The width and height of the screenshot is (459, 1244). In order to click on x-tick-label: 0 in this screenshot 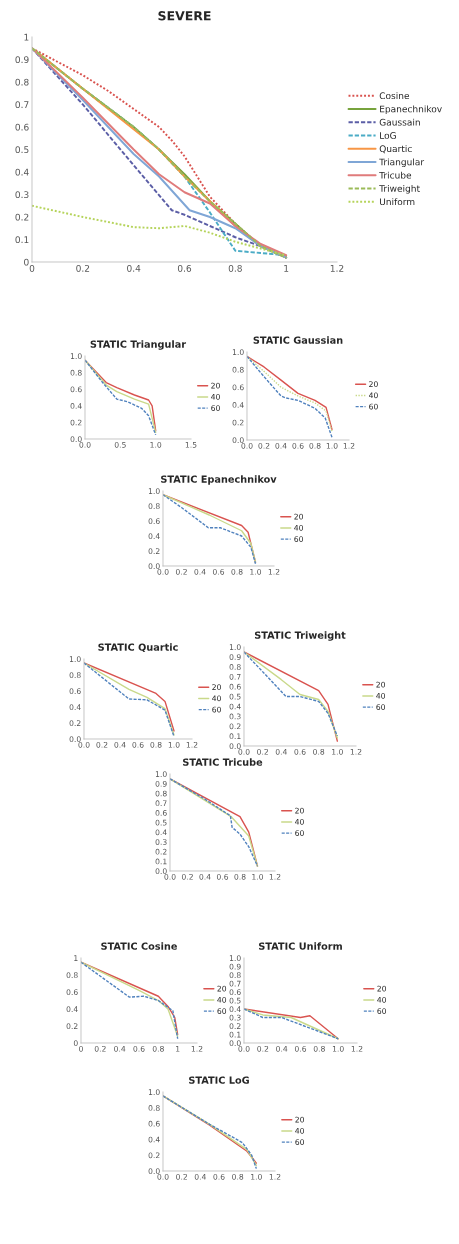, I will do `click(32, 268)`.